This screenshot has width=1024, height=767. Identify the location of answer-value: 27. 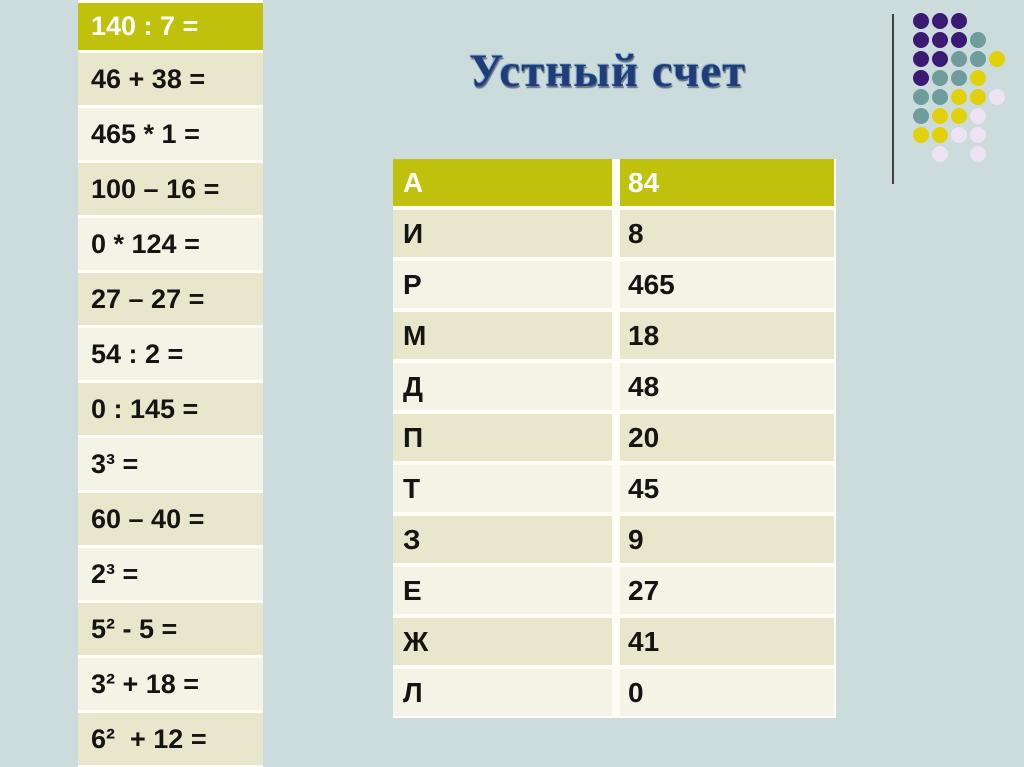
(727, 590).